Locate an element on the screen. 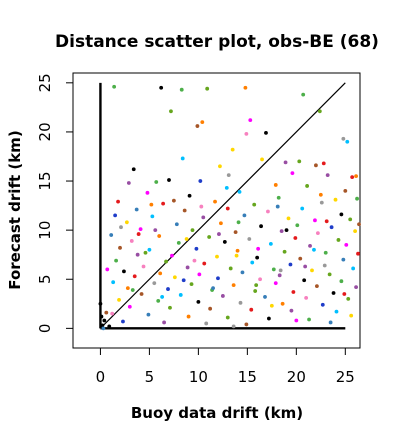 This screenshot has width=400, height=440. x-tick-label: 5 is located at coordinates (150, 377).